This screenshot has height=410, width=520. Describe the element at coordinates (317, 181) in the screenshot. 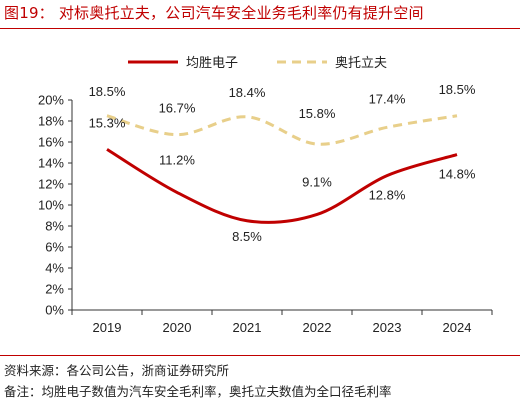

I see `data-label: 9.1%` at that location.